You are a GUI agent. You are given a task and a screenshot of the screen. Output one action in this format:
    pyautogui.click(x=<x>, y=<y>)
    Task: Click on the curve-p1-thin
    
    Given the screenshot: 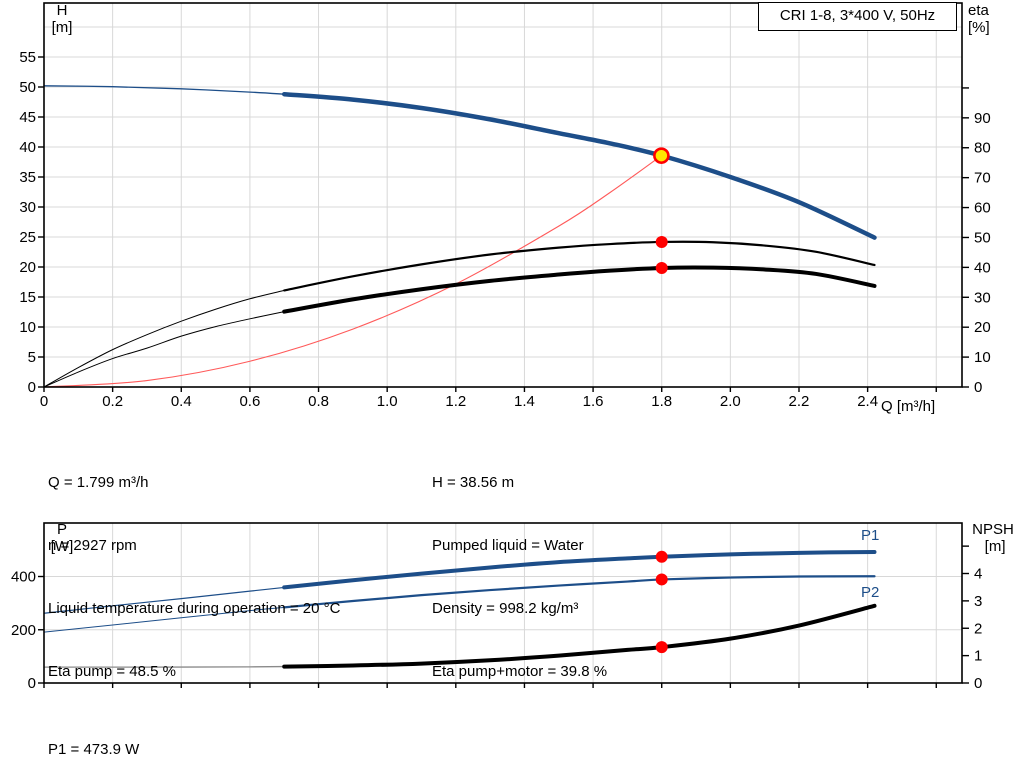 What is the action you would take?
    pyautogui.click(x=164, y=600)
    